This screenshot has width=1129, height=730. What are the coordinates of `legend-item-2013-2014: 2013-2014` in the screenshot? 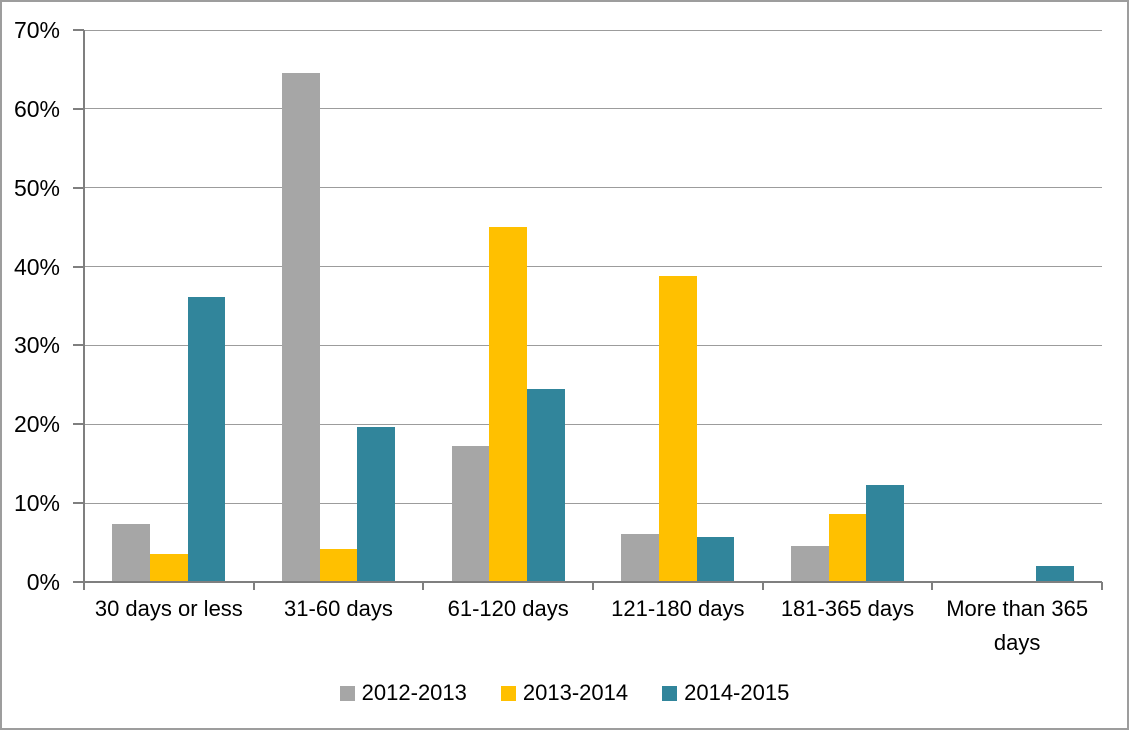 It's located at (564, 693).